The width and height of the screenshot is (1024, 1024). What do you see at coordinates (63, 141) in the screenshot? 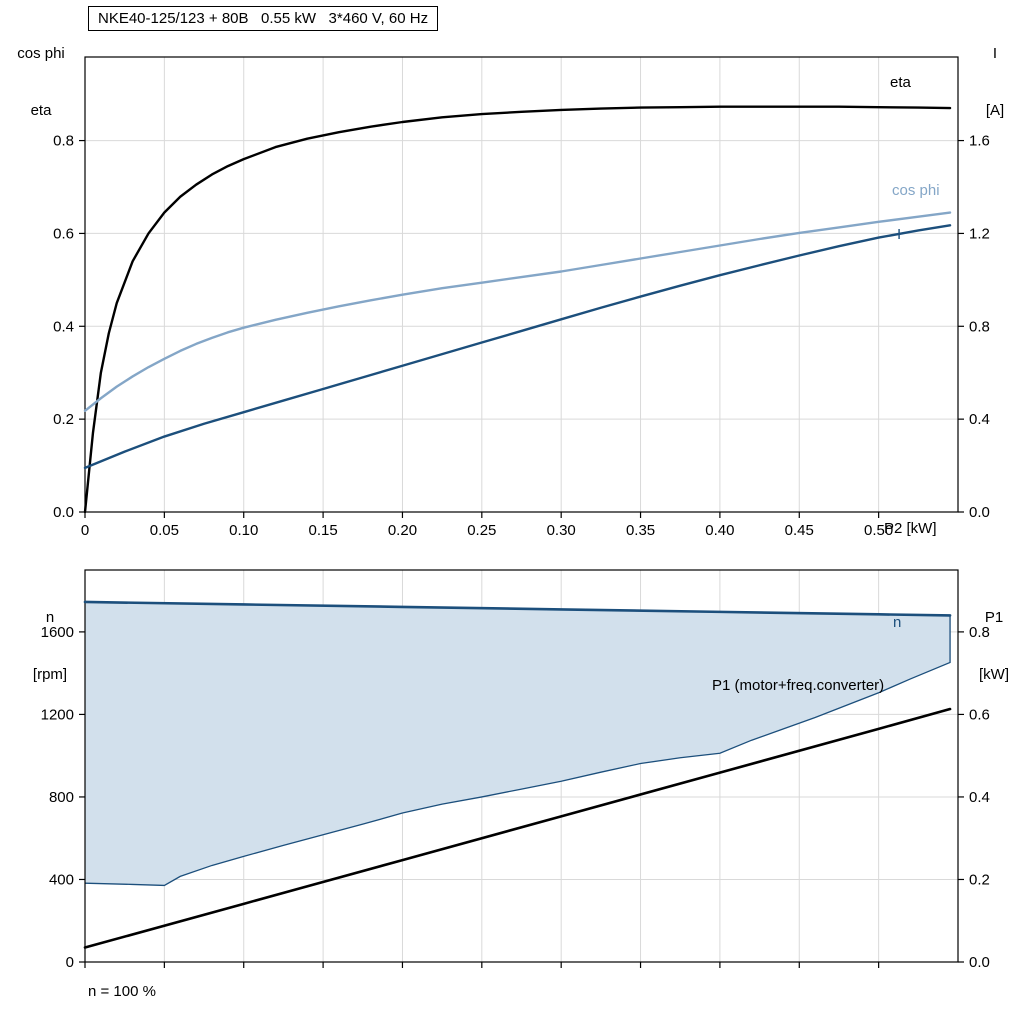
I see `y-left-tick-label: 0.8` at bounding box center [63, 141].